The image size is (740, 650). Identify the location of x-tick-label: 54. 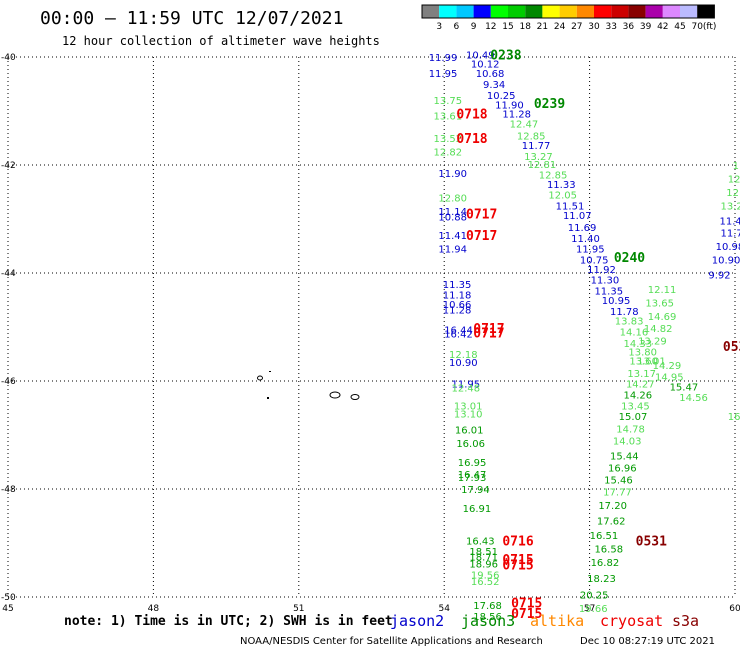
(444, 609).